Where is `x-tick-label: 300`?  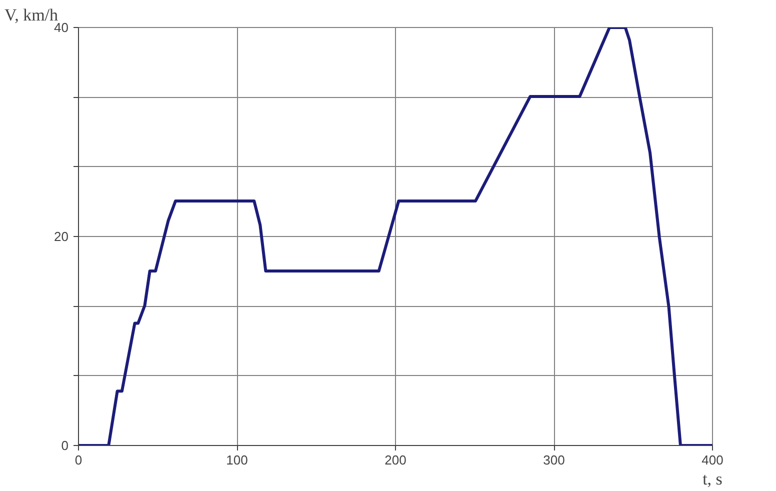 x-tick-label: 300 is located at coordinates (554, 460).